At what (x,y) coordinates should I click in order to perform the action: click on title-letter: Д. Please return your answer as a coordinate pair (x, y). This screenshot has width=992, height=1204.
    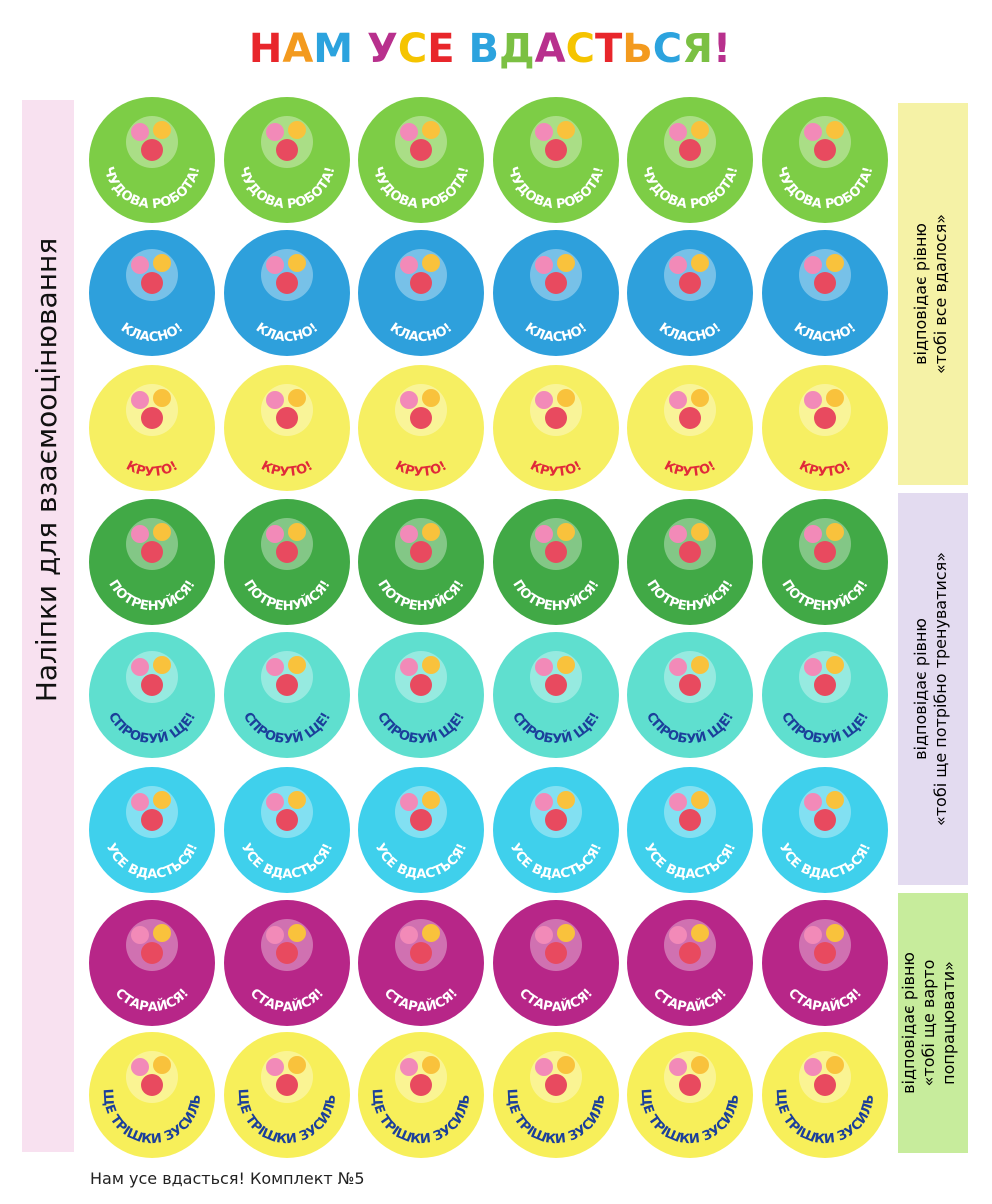
    Looking at the image, I should click on (517, 49).